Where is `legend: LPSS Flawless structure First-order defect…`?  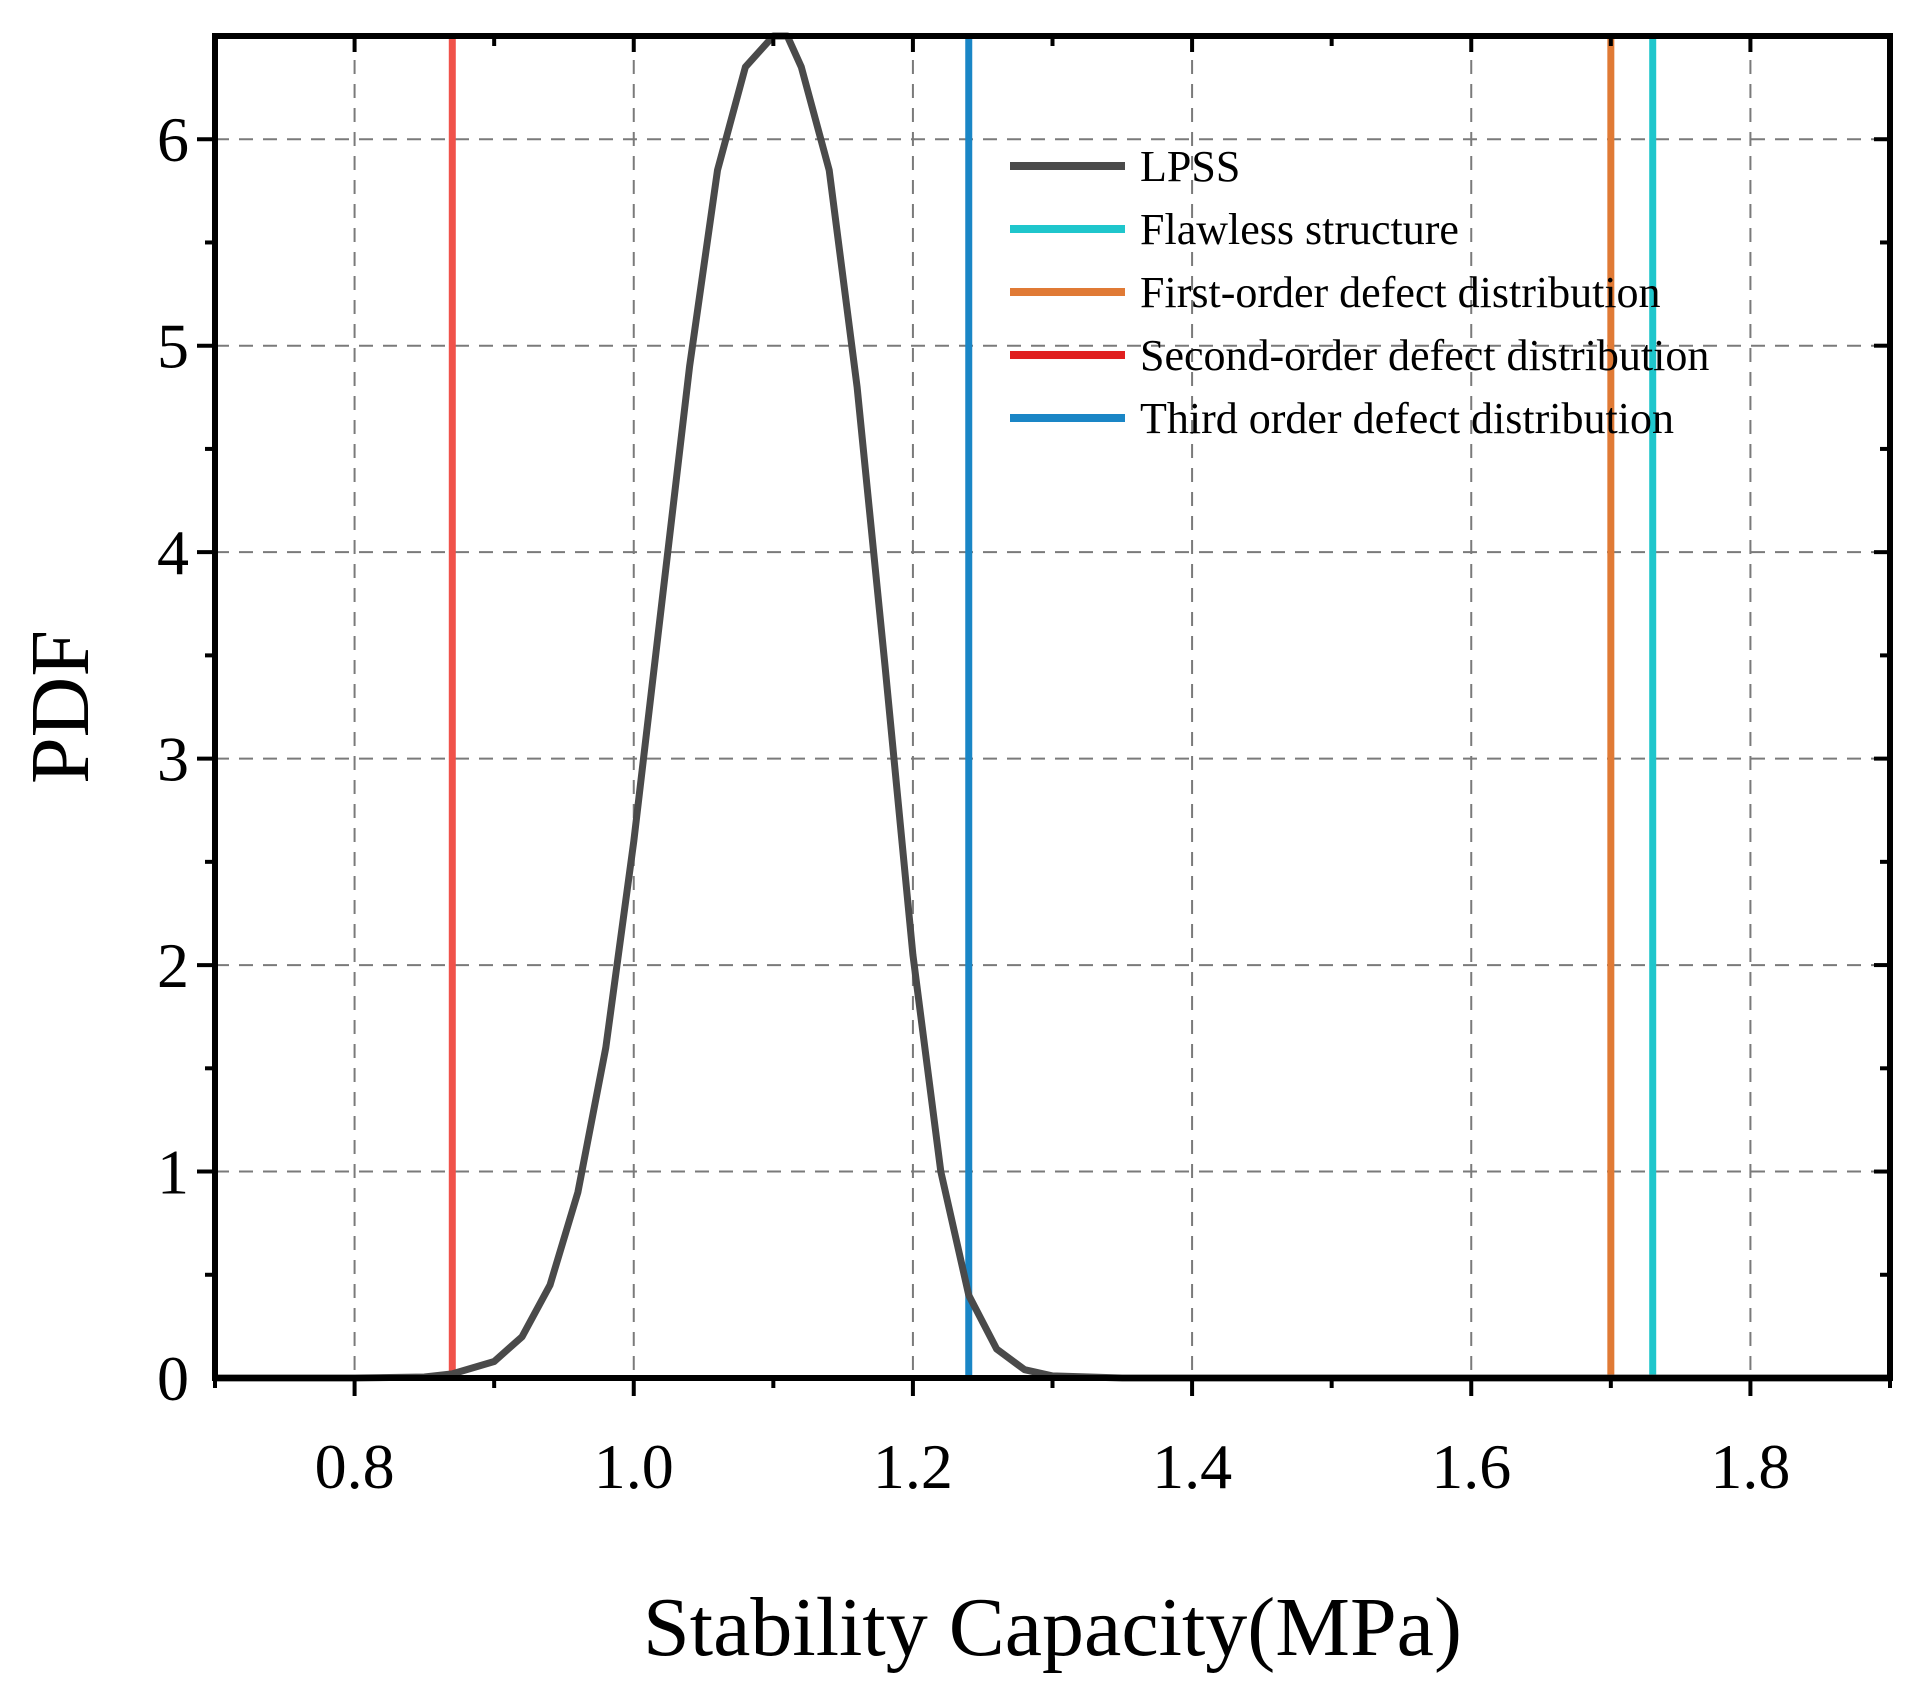 legend: LPSS Flawless structure First-order defect… is located at coordinates (1359, 292).